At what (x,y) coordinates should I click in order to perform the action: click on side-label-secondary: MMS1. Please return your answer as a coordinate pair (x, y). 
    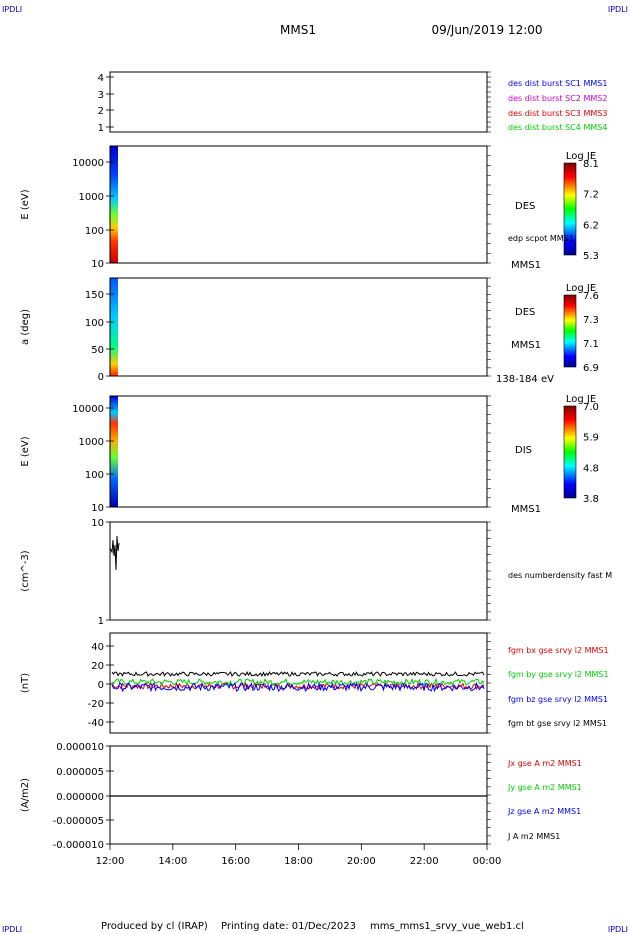
    Looking at the image, I should click on (526, 345).